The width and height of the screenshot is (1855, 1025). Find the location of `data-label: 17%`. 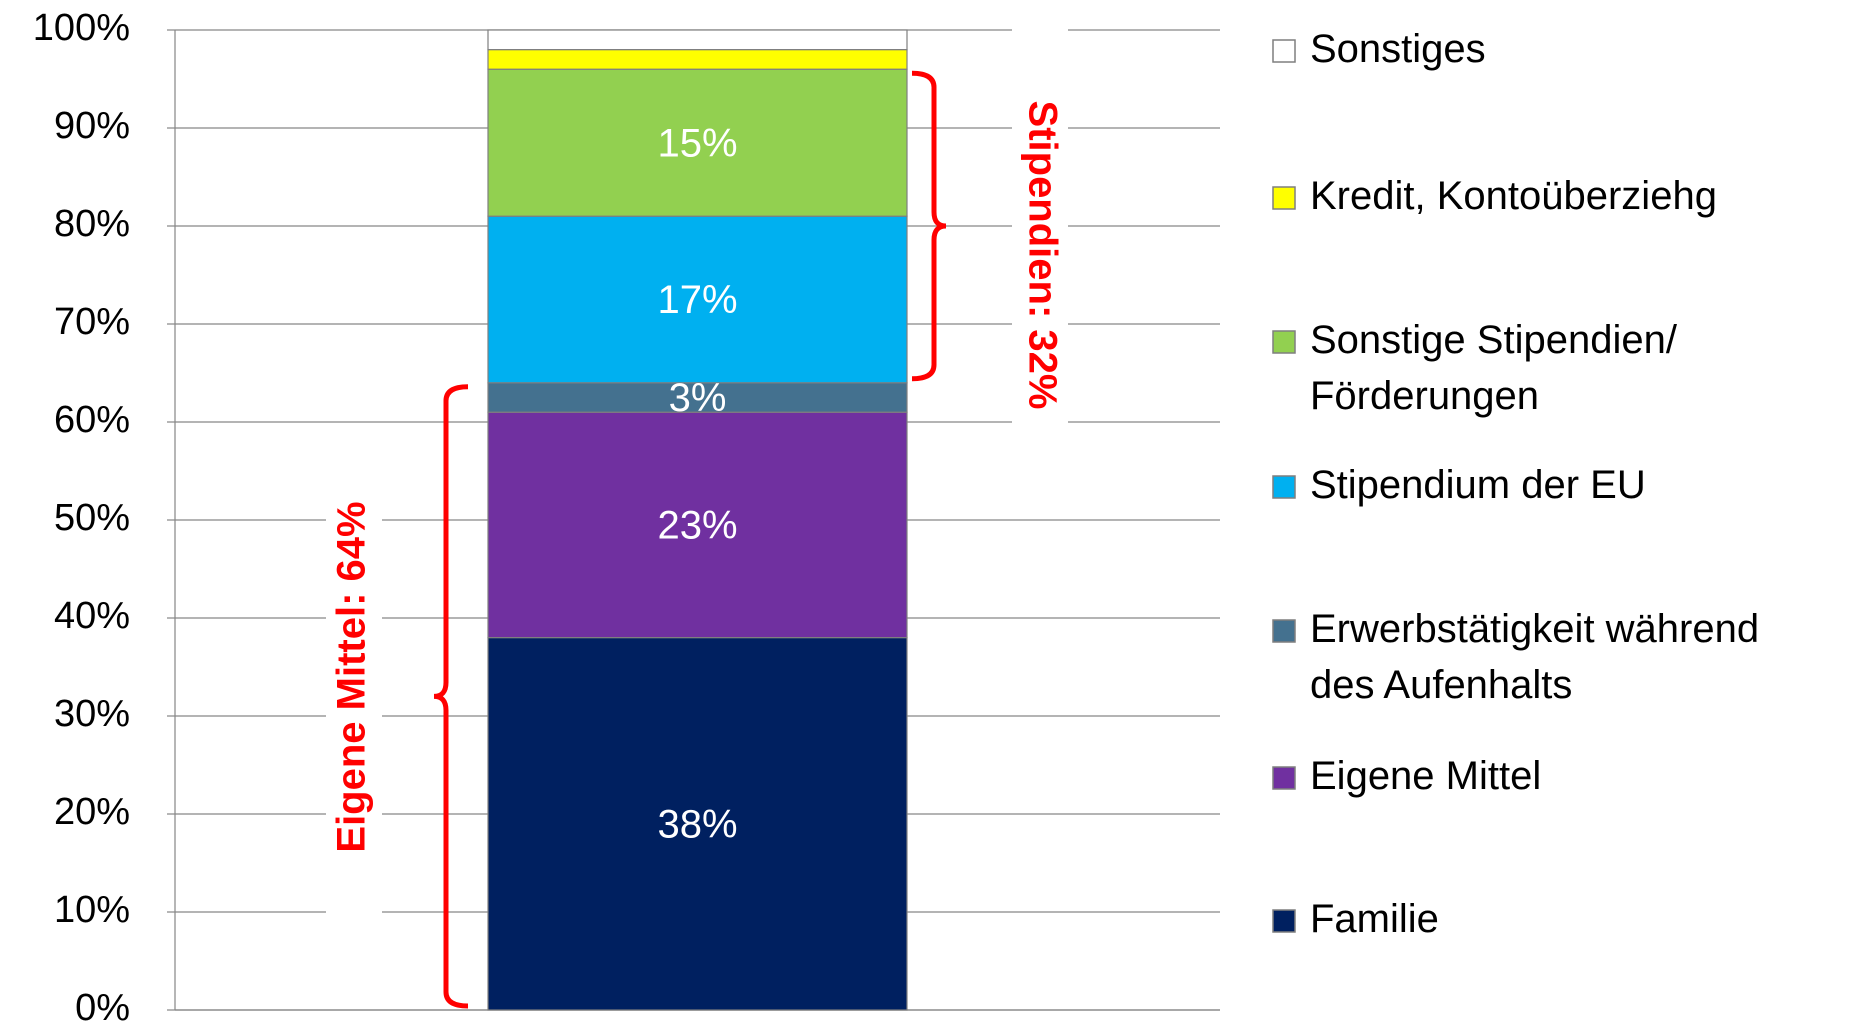

data-label: 17% is located at coordinates (697, 300).